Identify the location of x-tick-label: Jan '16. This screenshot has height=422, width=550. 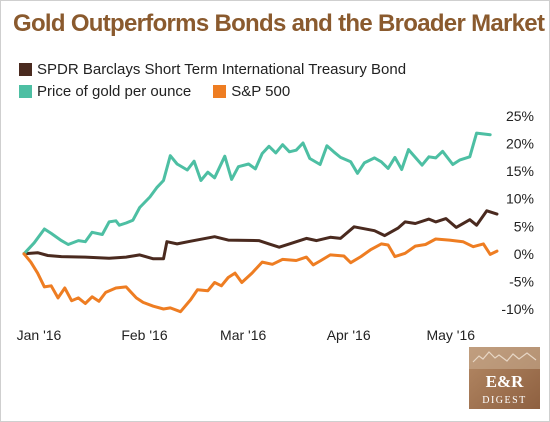
(39, 335).